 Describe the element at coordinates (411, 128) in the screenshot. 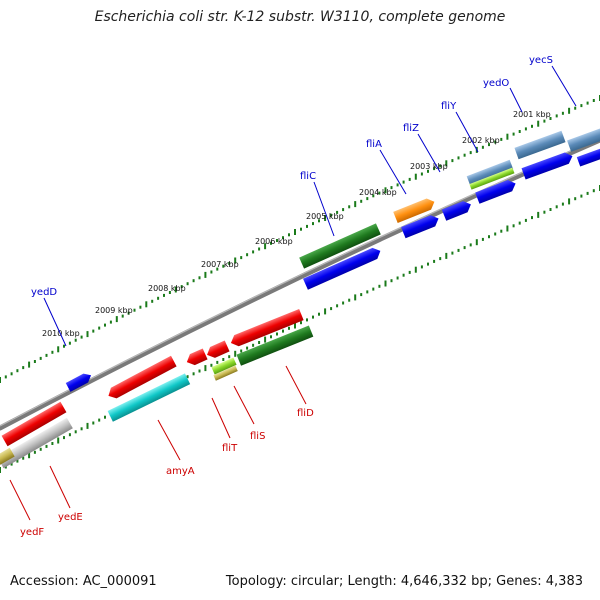

I see `gene-label-fliZ: fliZ` at that location.